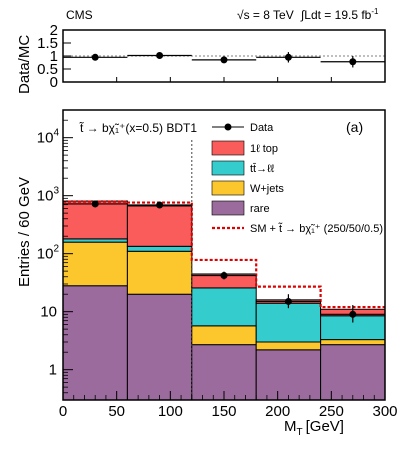  I want to click on ratio-y-ticks: 00.511.52, so click(54, 56).